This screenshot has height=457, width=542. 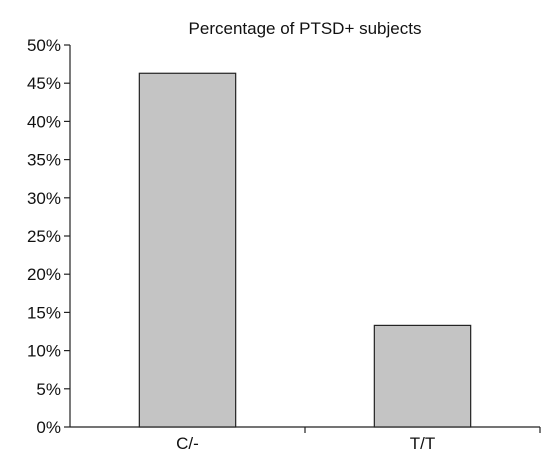 What do you see at coordinates (48, 389) in the screenshot?
I see `y-tick-label: 5%` at bounding box center [48, 389].